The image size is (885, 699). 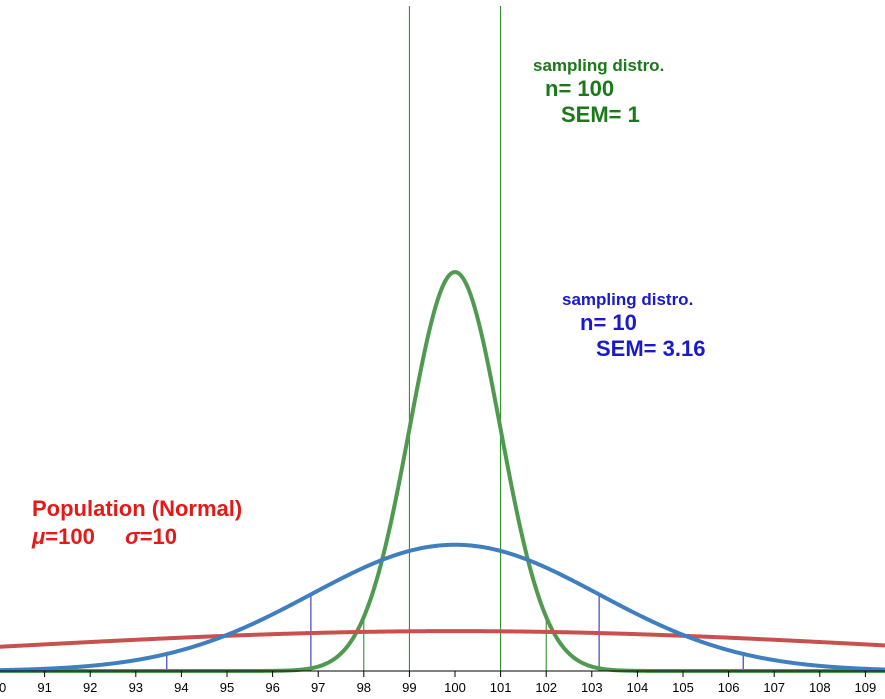 What do you see at coordinates (181, 687) in the screenshot?
I see `x-tick-label: 94` at bounding box center [181, 687].